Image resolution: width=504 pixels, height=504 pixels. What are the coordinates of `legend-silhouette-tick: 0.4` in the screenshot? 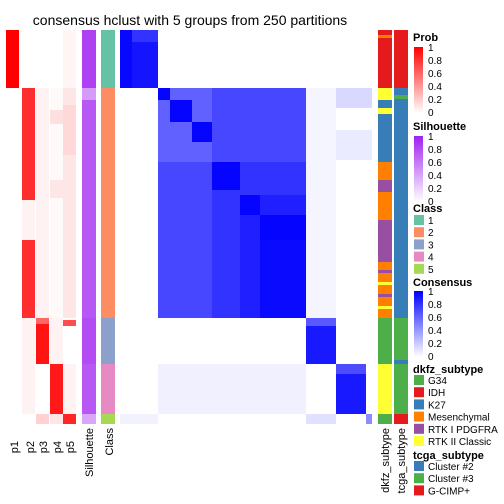 It's located at (435, 176).